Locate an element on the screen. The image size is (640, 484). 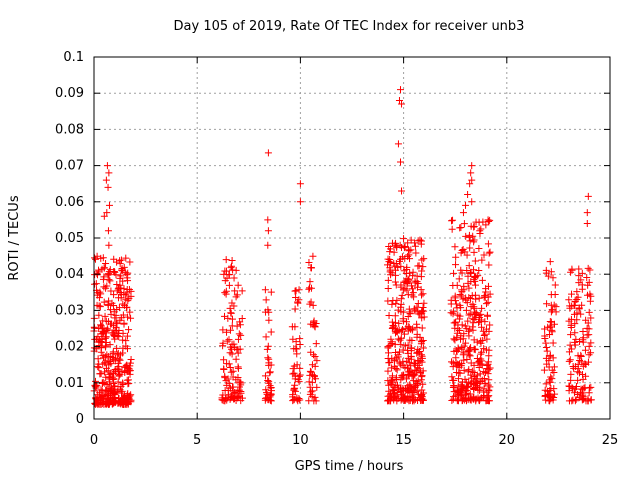
y-tick-label: 0.08 is located at coordinates (69, 129).